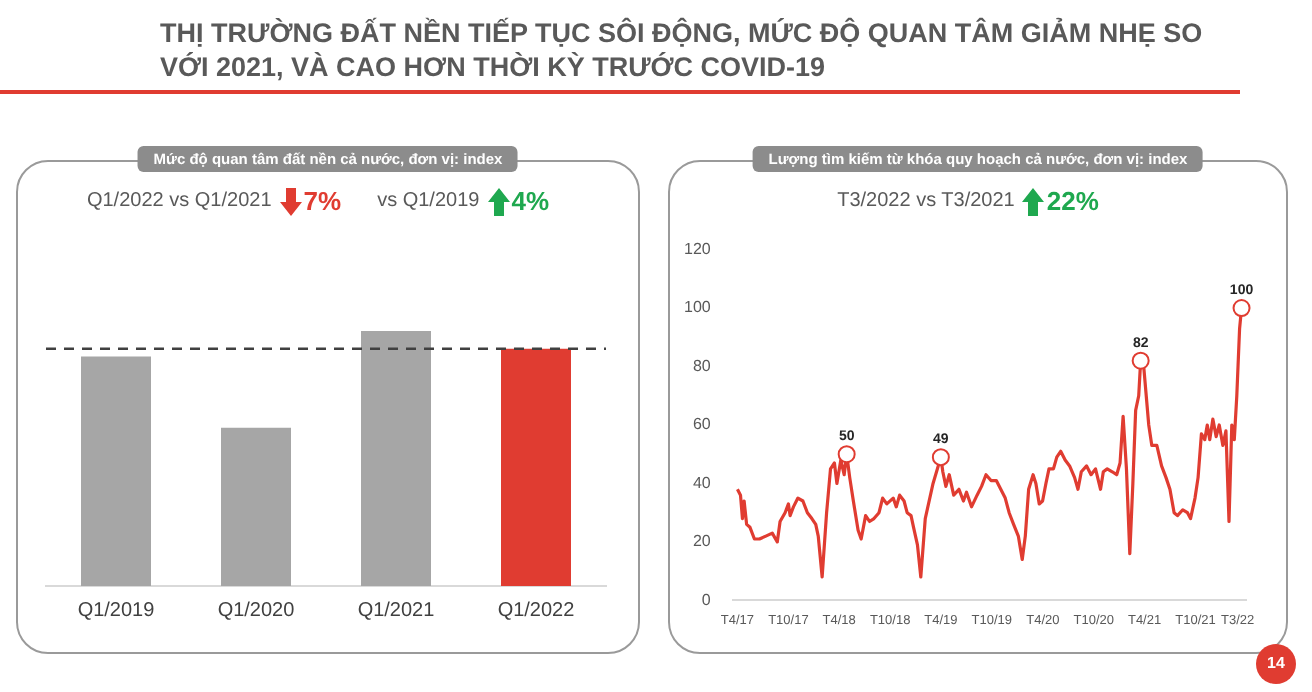  What do you see at coordinates (322, 201) in the screenshot?
I see `text: 7%` at bounding box center [322, 201].